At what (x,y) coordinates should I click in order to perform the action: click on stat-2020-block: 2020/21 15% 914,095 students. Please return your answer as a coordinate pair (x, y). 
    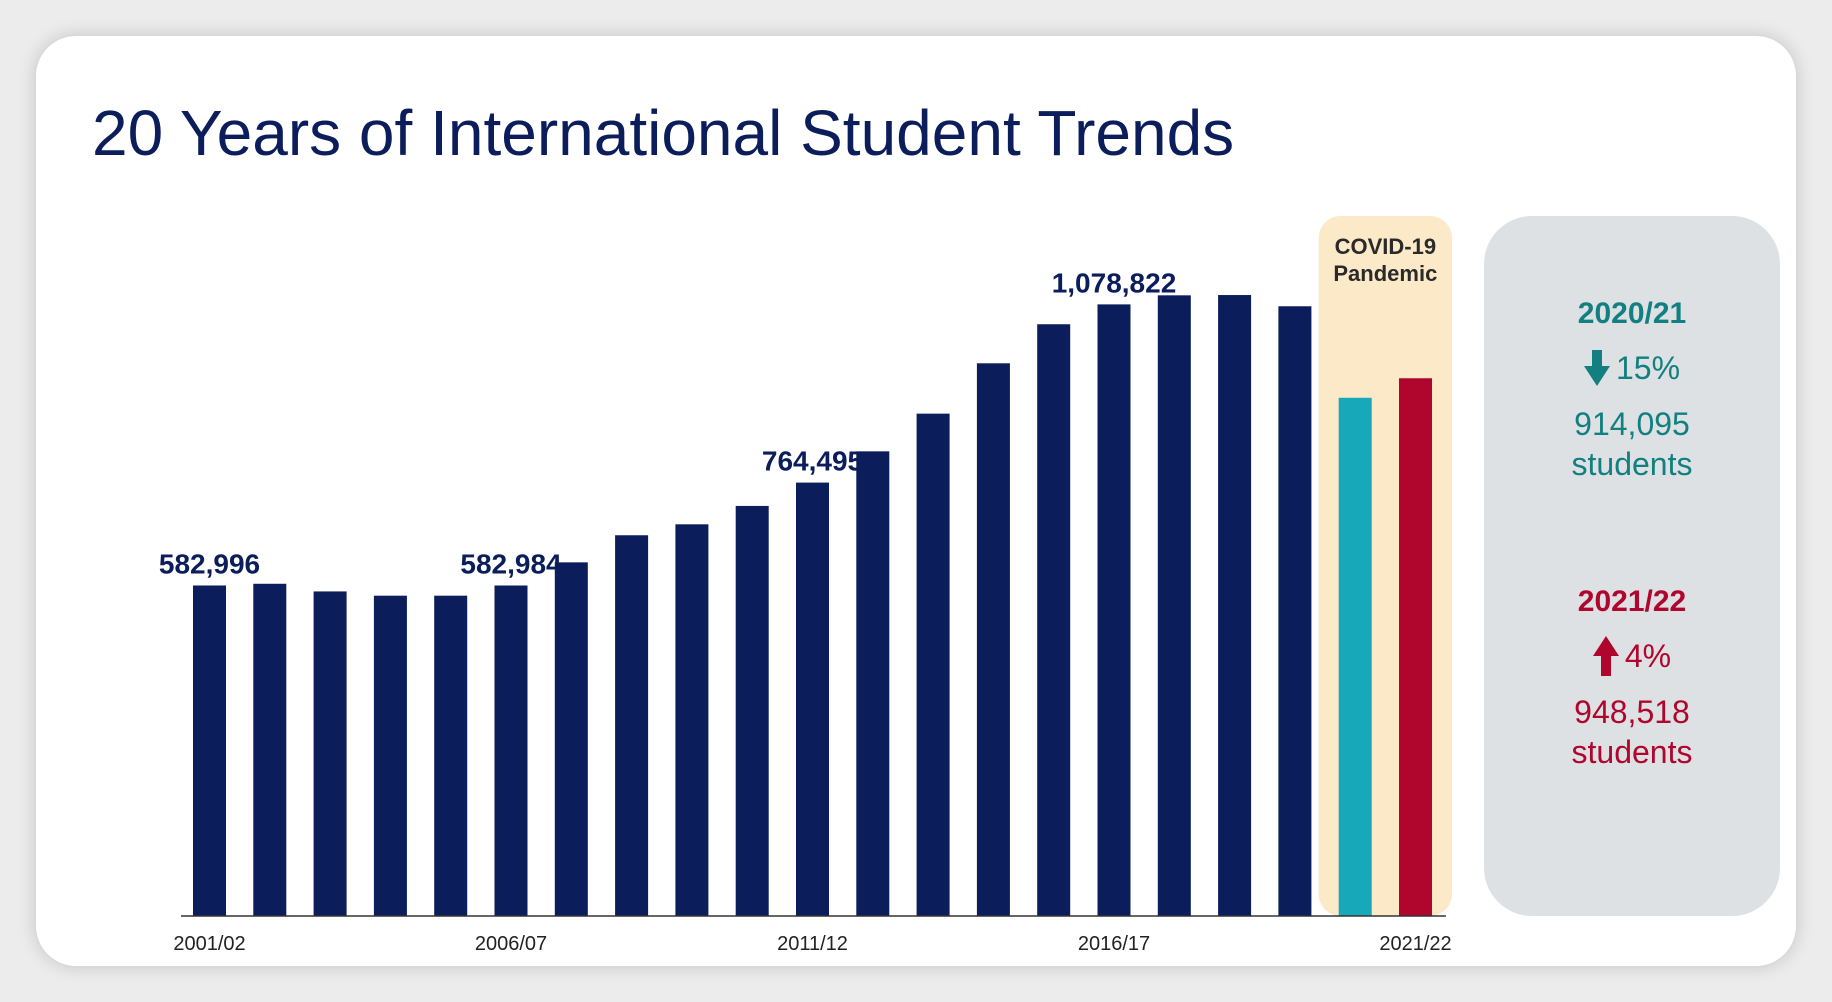
    Looking at the image, I should click on (1632, 390).